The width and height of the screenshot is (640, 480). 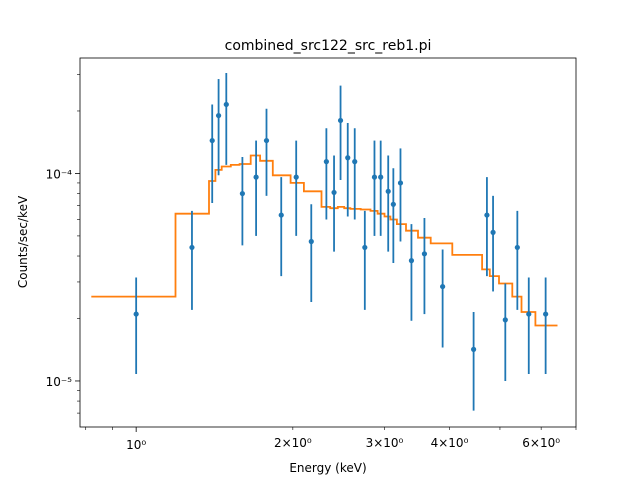 What do you see at coordinates (23, 241) in the screenshot?
I see `y-axis-label: Counts/sec/keV` at bounding box center [23, 241].